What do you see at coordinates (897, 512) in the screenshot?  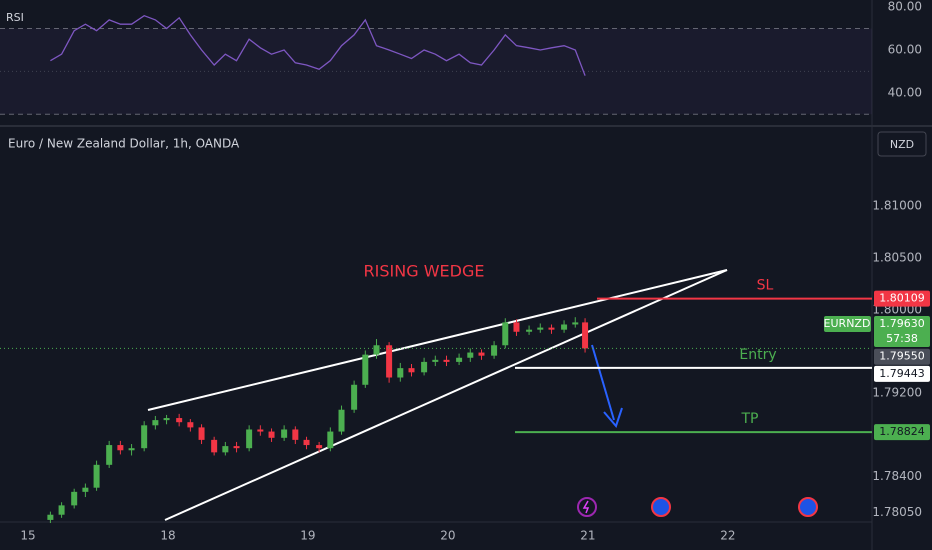 I see `y-tick-label: 1.78050` at bounding box center [897, 512].